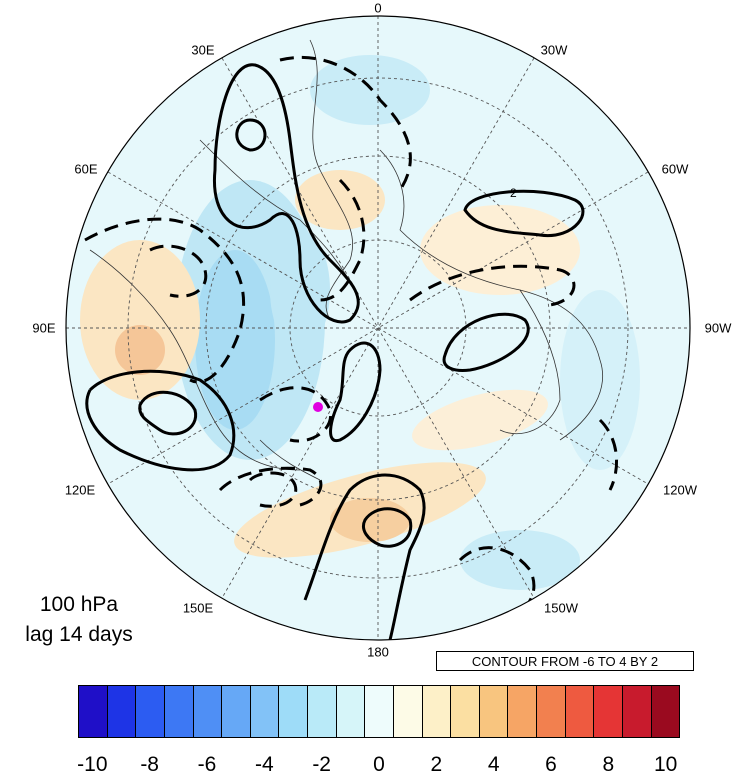 The width and height of the screenshot is (736, 779). Describe the element at coordinates (554, 50) in the screenshot. I see `longitude-label-30w: 30W` at that location.